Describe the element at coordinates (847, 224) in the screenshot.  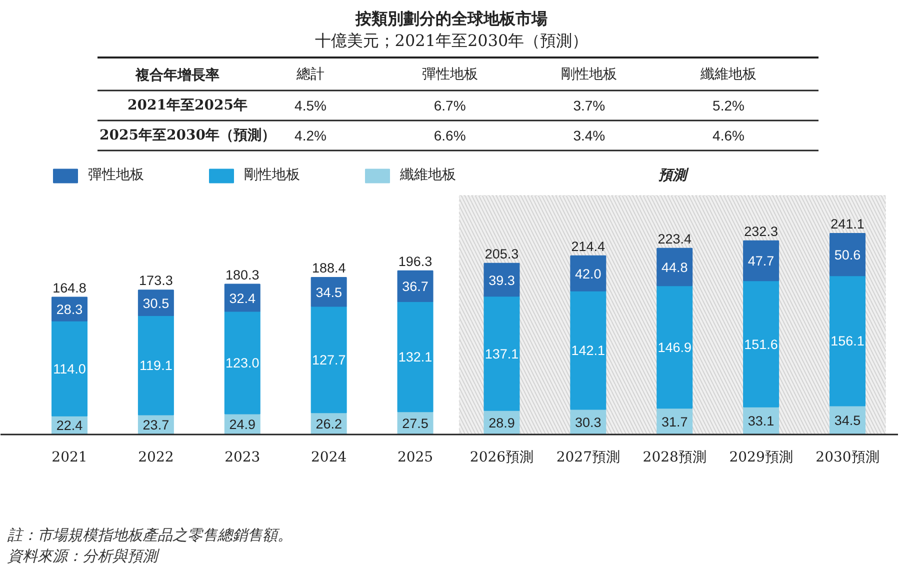
I see `total-label: 241.1` at that location.